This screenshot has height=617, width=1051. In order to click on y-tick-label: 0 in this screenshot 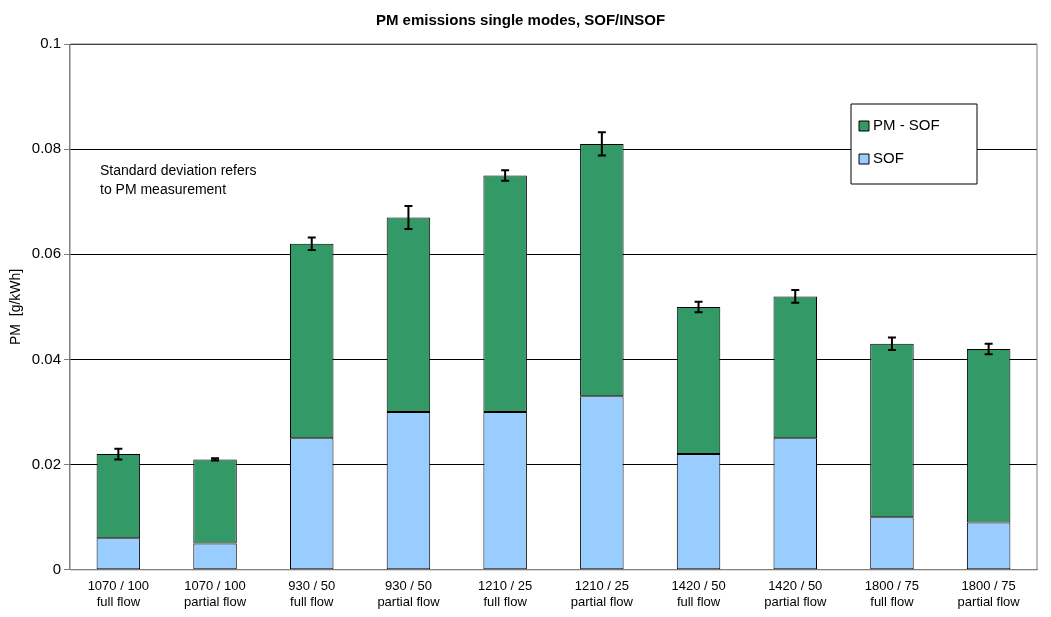, I will do `click(56, 568)`.